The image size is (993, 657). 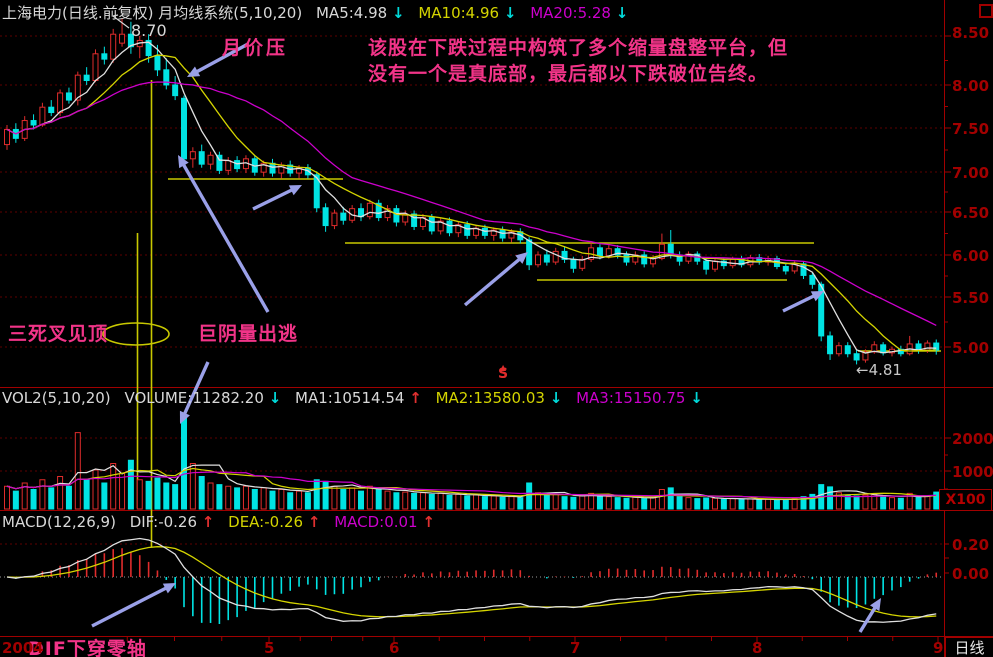 What do you see at coordinates (631, 398) in the screenshot?
I see `vol-ma3-value: MA3:15150.75` at bounding box center [631, 398].